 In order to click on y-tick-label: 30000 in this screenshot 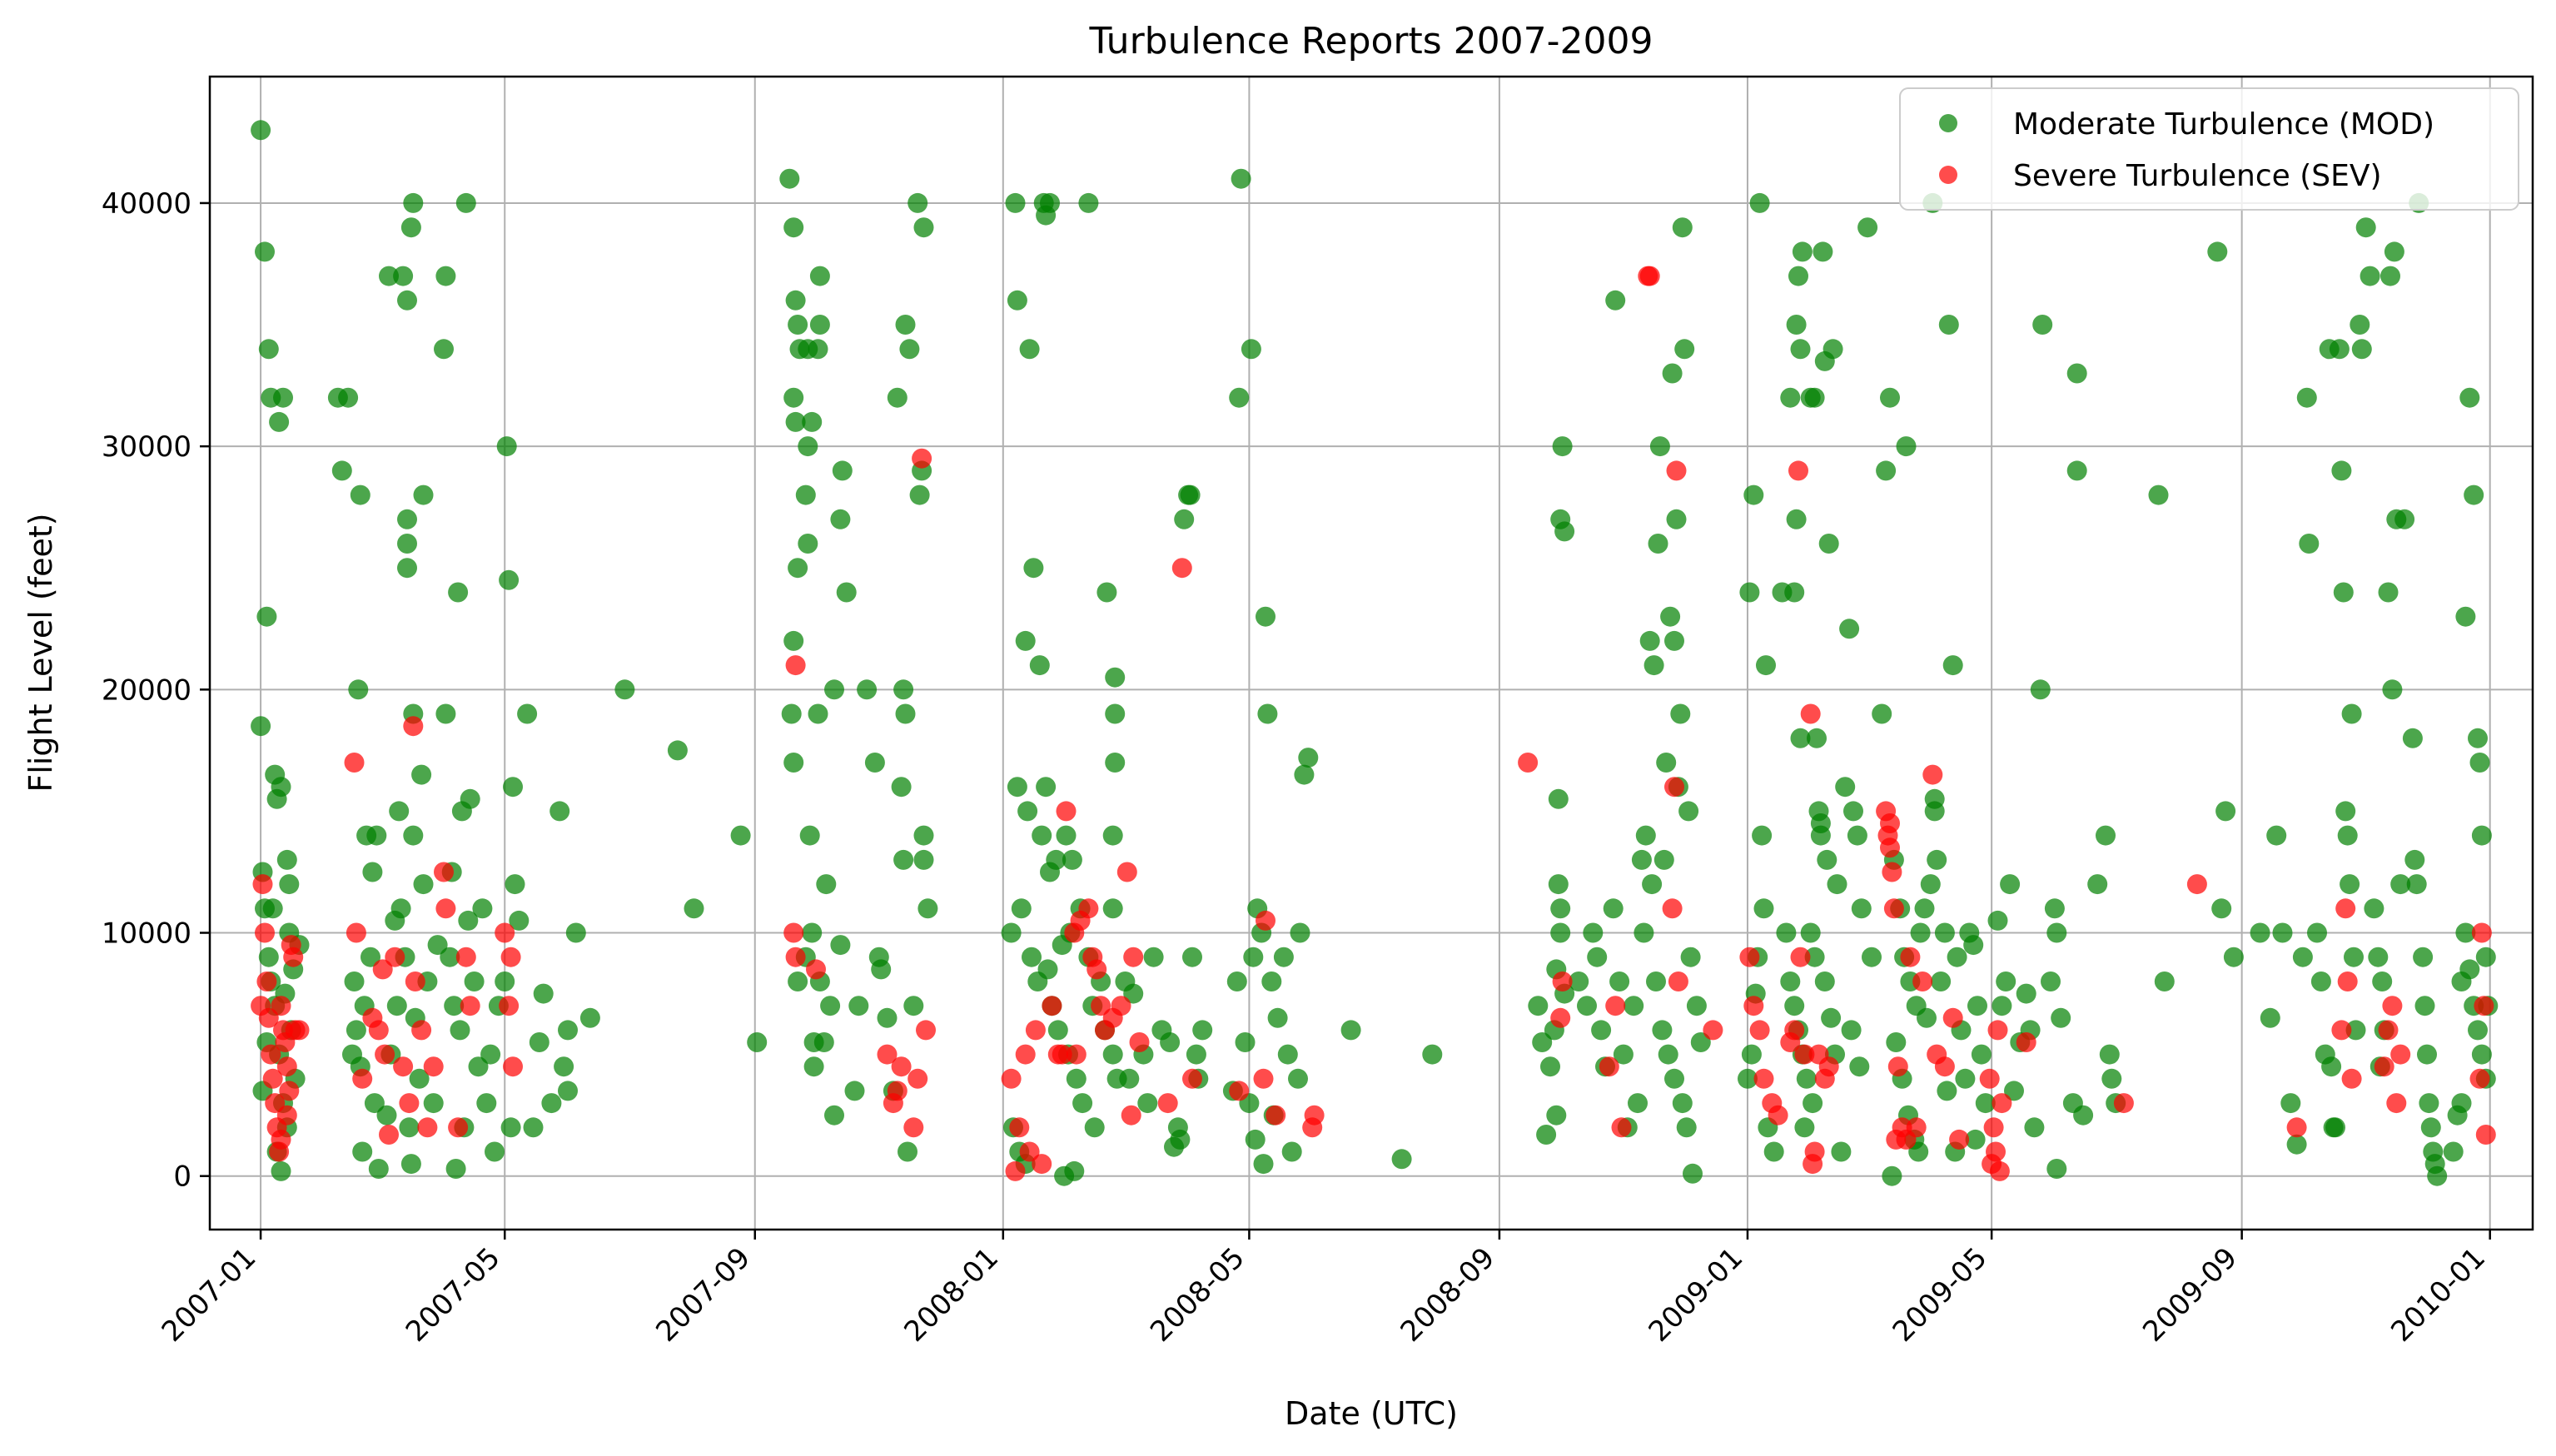, I will do `click(146, 447)`.